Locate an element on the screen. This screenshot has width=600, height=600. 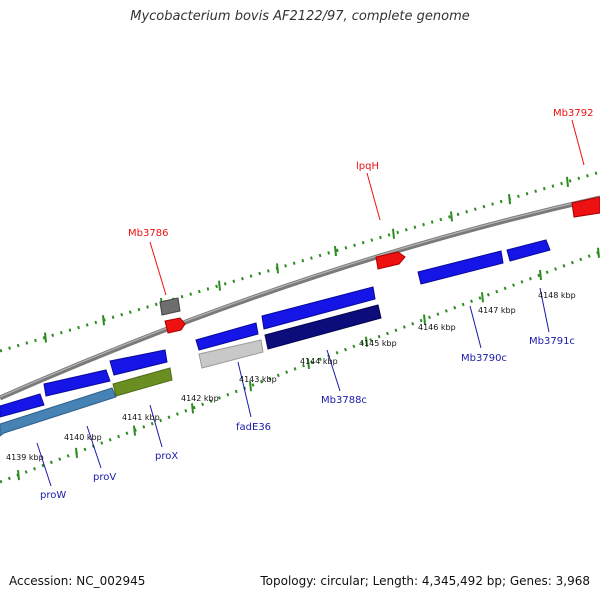
kbp-tick-label: 4144 kbp is located at coordinates (319, 361).